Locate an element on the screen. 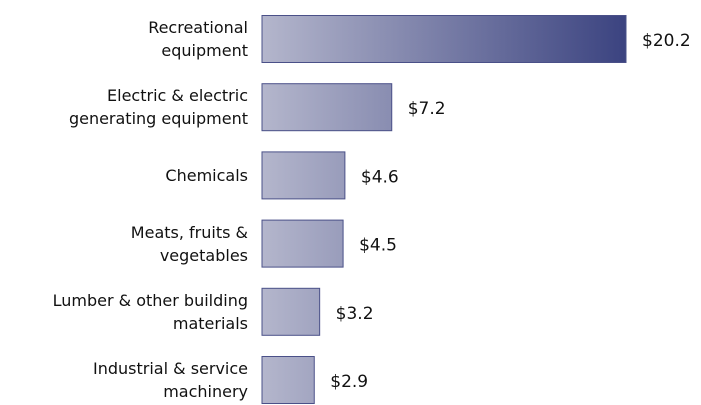 The width and height of the screenshot is (701, 405). value-label: $7.2 is located at coordinates (427, 109).